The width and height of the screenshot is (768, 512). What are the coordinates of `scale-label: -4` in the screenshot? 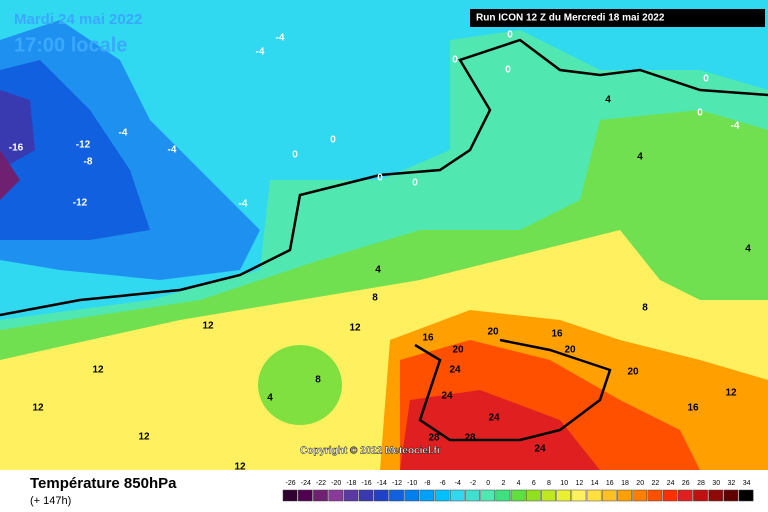 It's located at (458, 483).